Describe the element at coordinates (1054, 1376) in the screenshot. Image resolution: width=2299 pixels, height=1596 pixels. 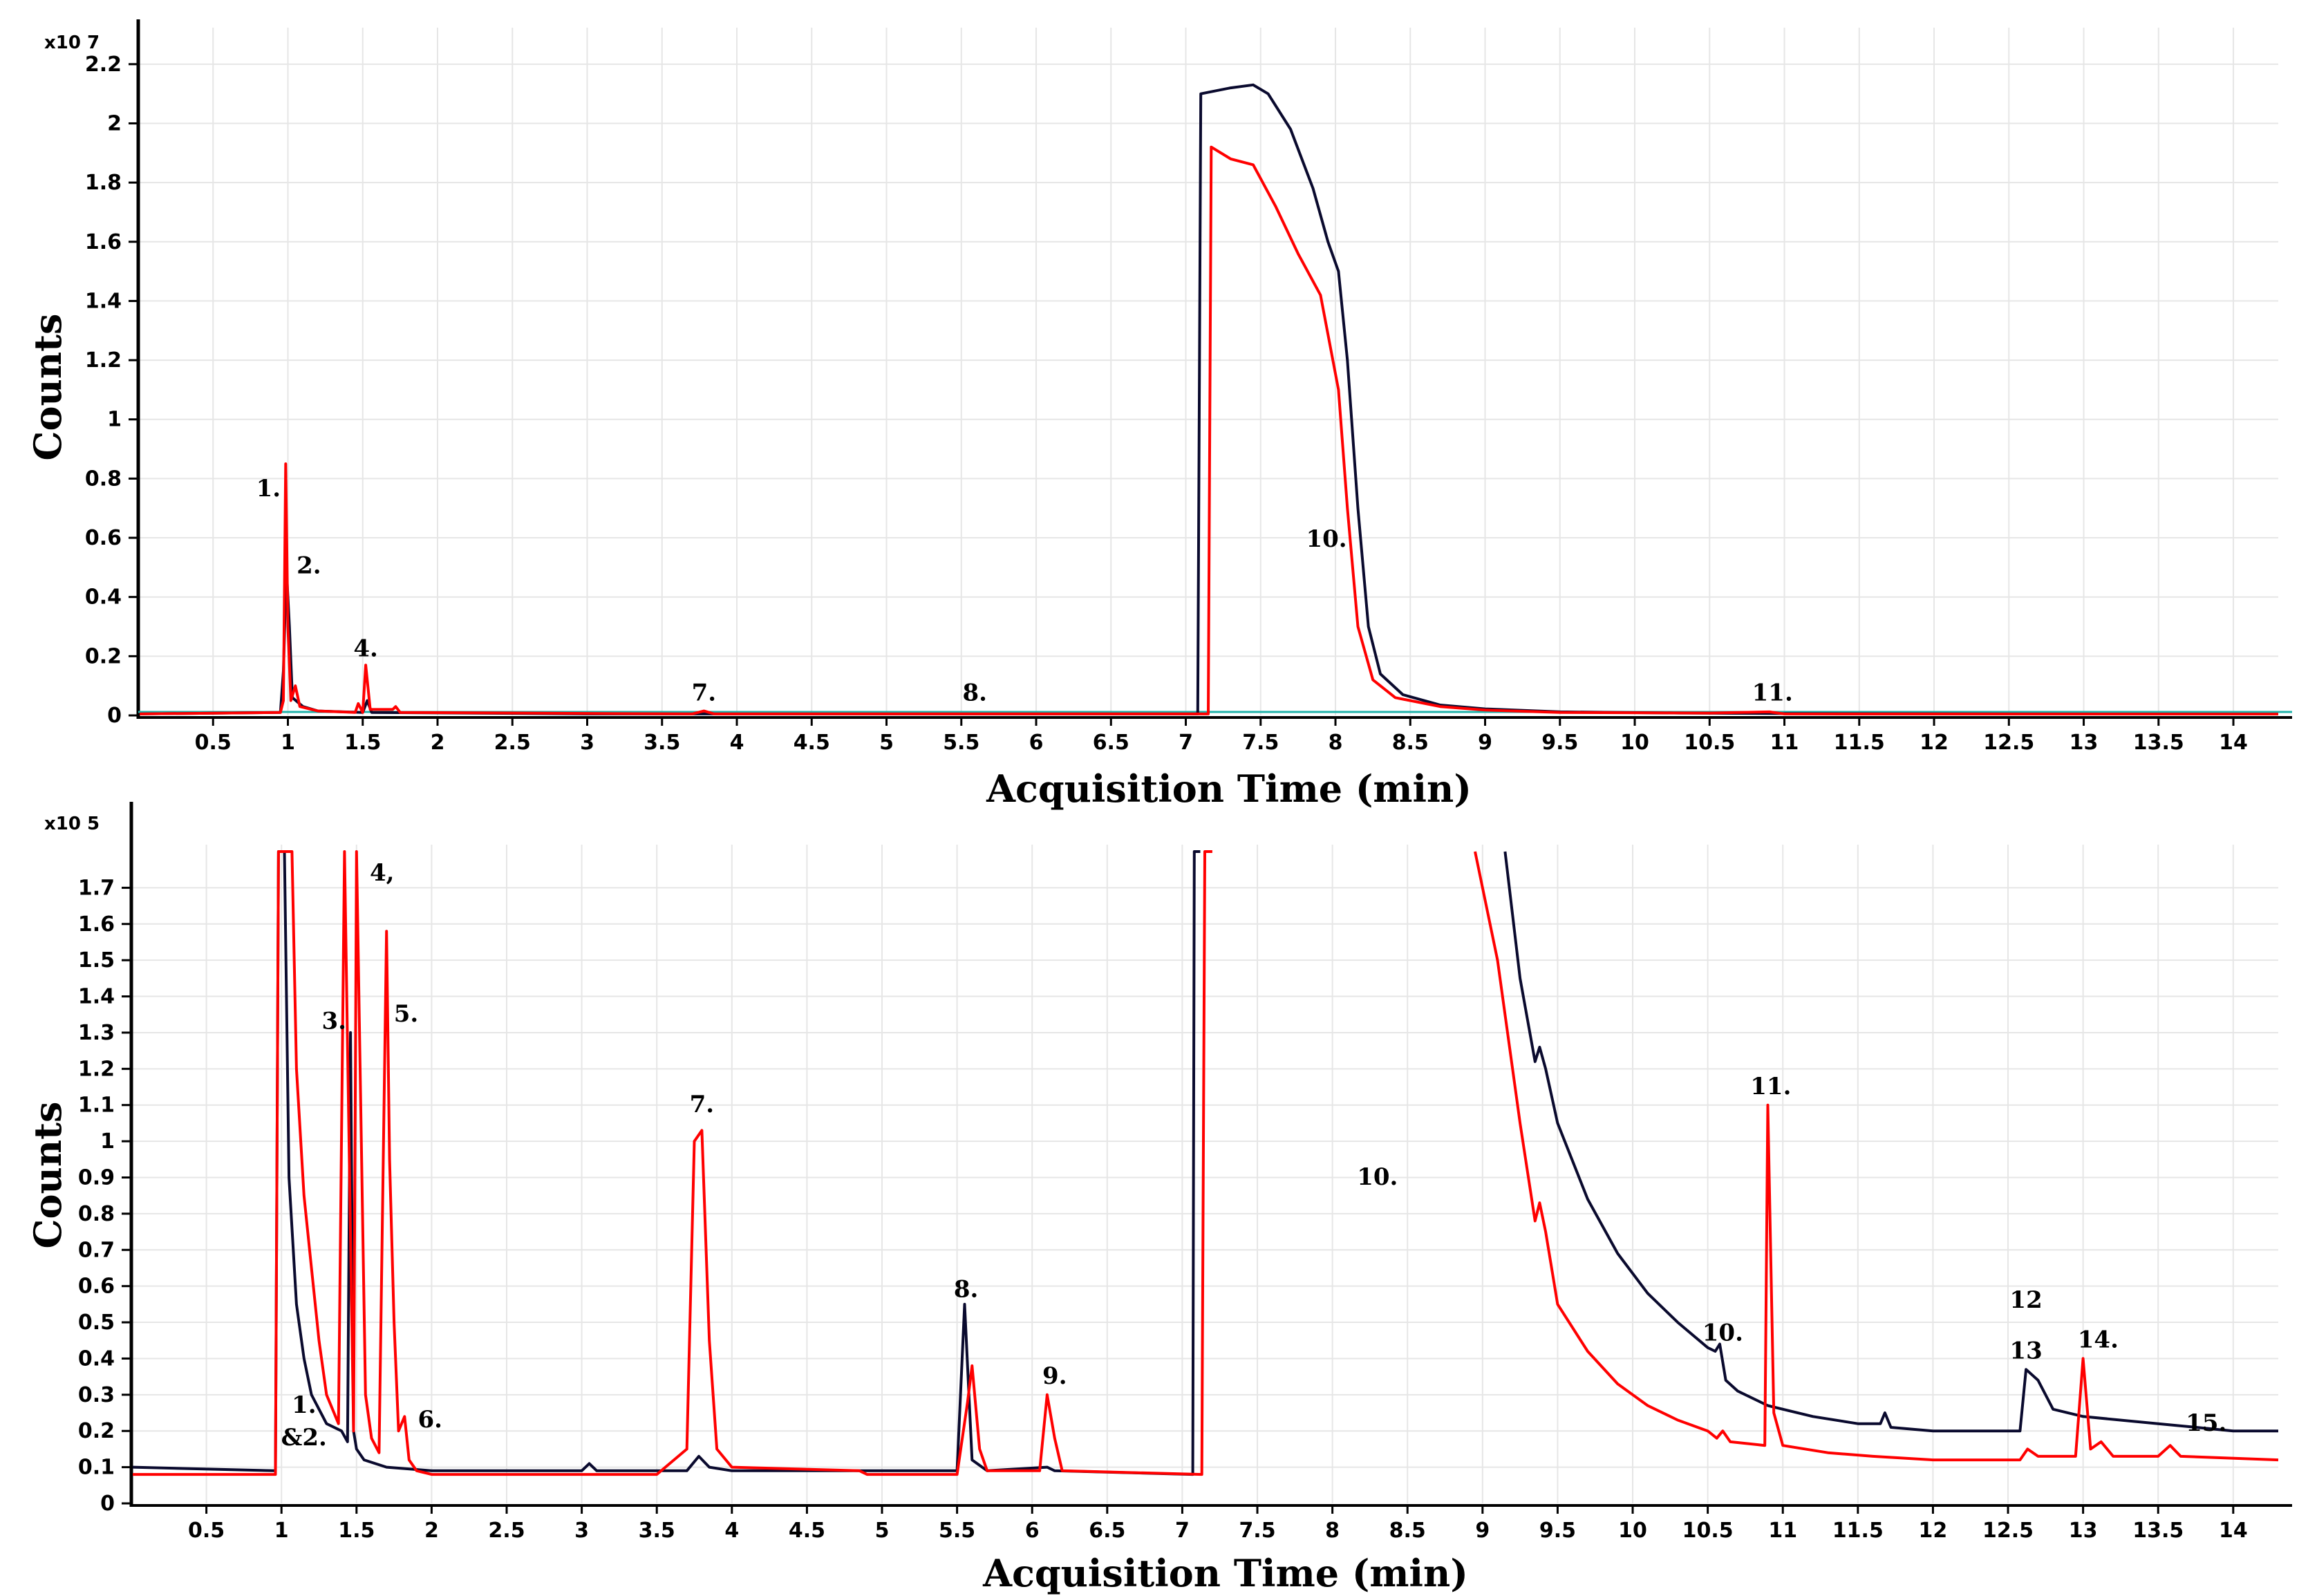
I see `peak-label: 9.` at that location.